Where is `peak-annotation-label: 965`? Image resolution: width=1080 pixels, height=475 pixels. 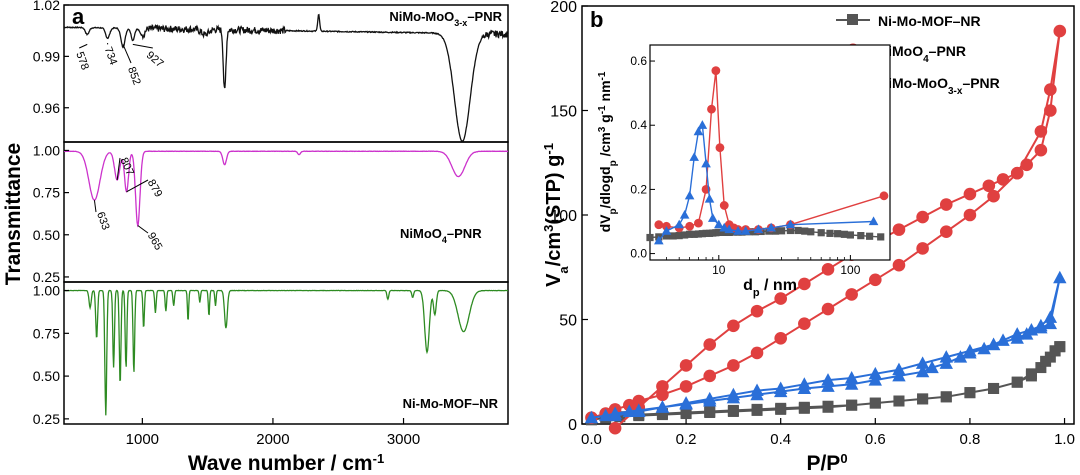 peak-annotation-label: 965 is located at coordinates (155, 242).